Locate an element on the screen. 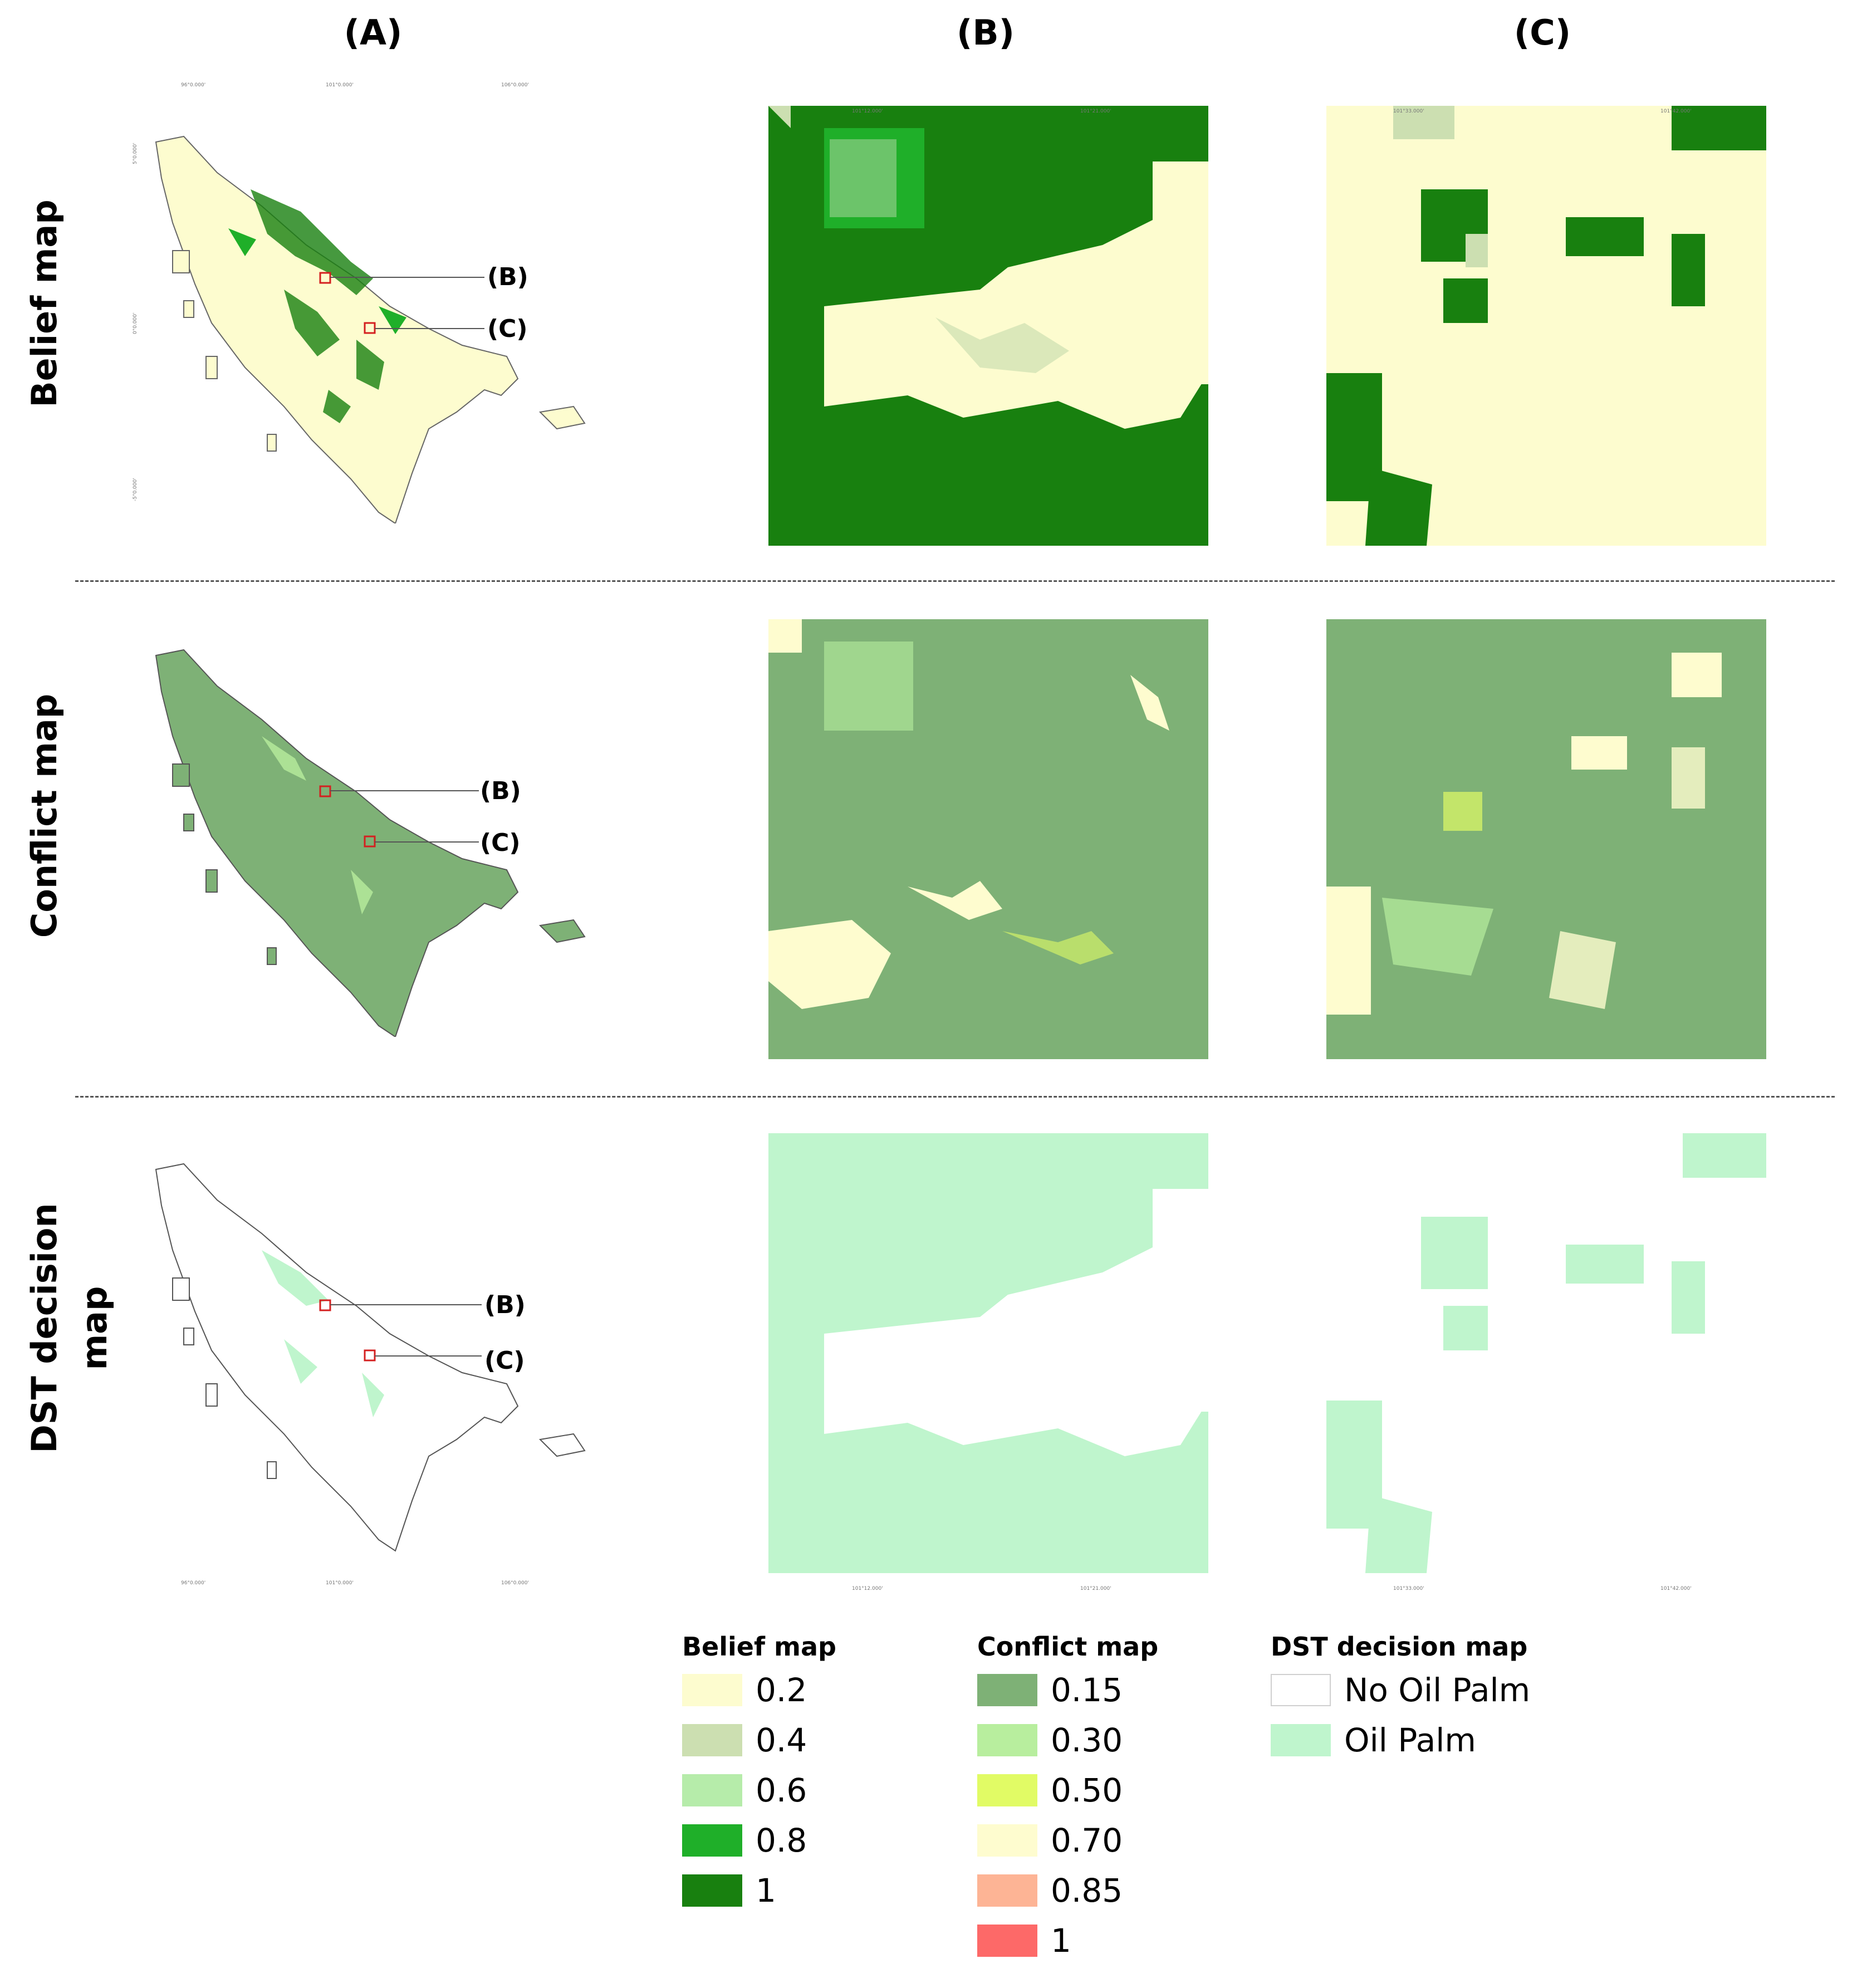  tick-lon-bottom-3: 106°0.000' is located at coordinates (515, 1583).